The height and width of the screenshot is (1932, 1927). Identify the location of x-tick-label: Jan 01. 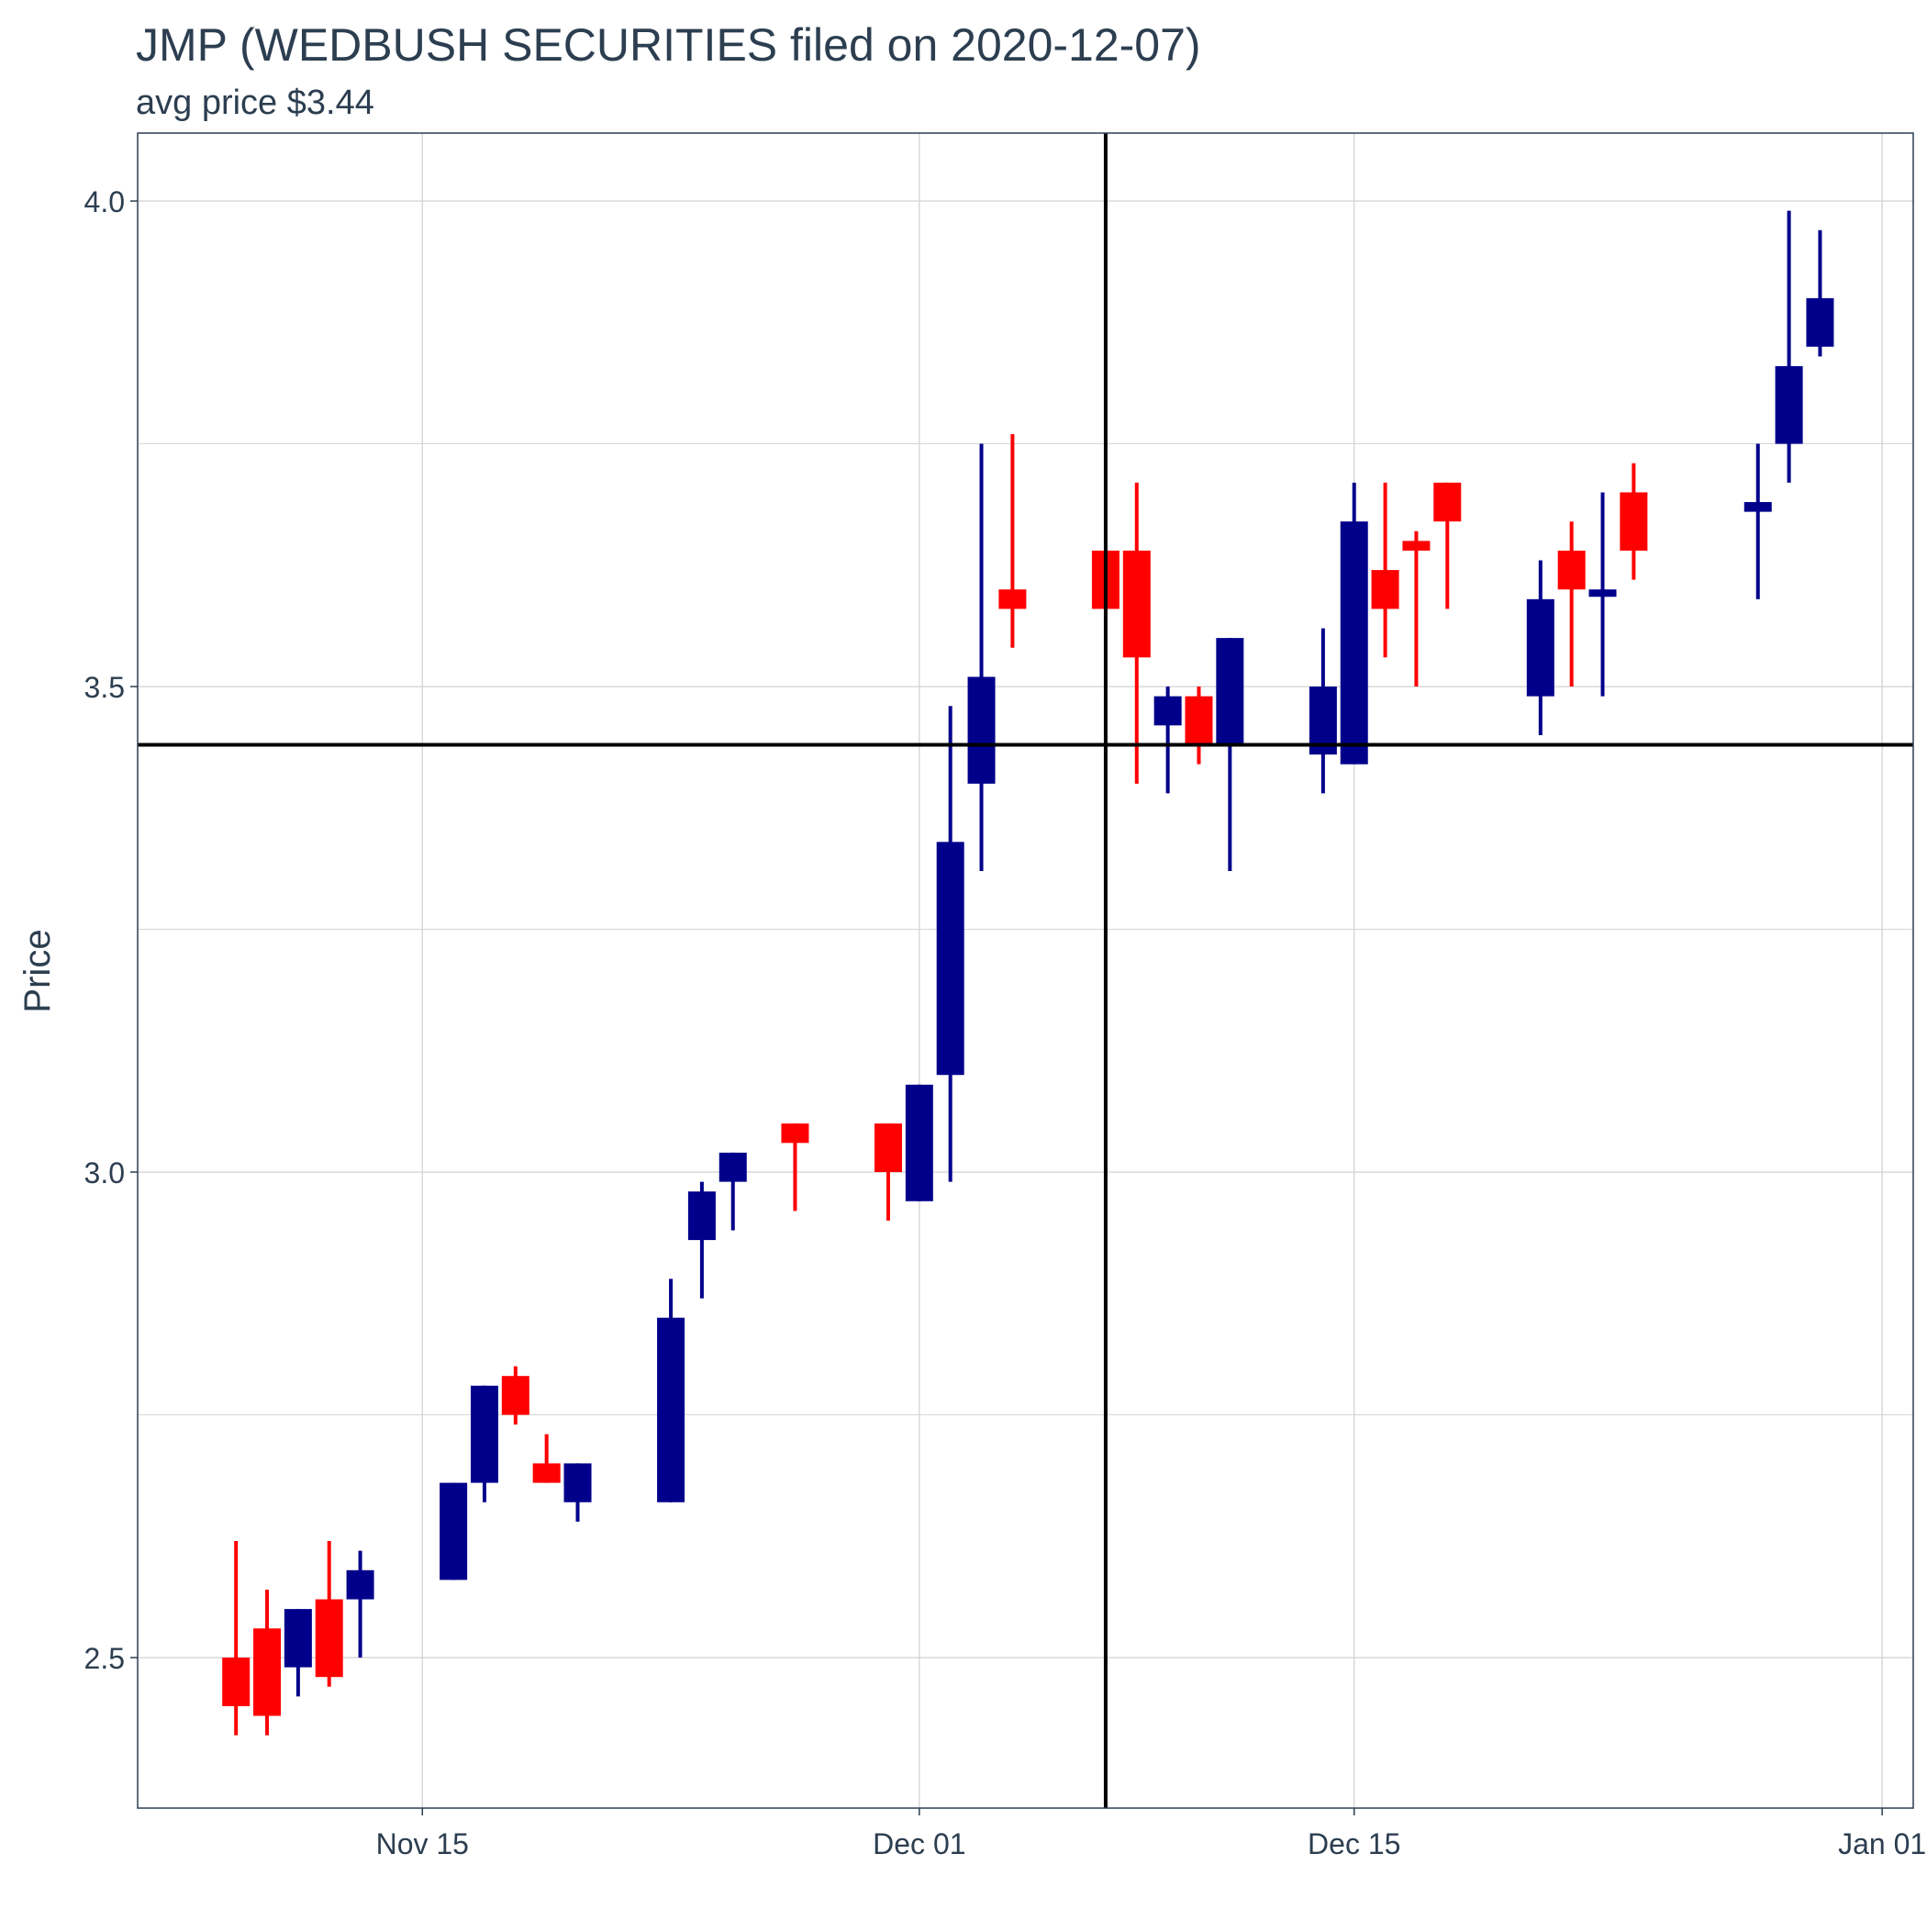
(1882, 1843).